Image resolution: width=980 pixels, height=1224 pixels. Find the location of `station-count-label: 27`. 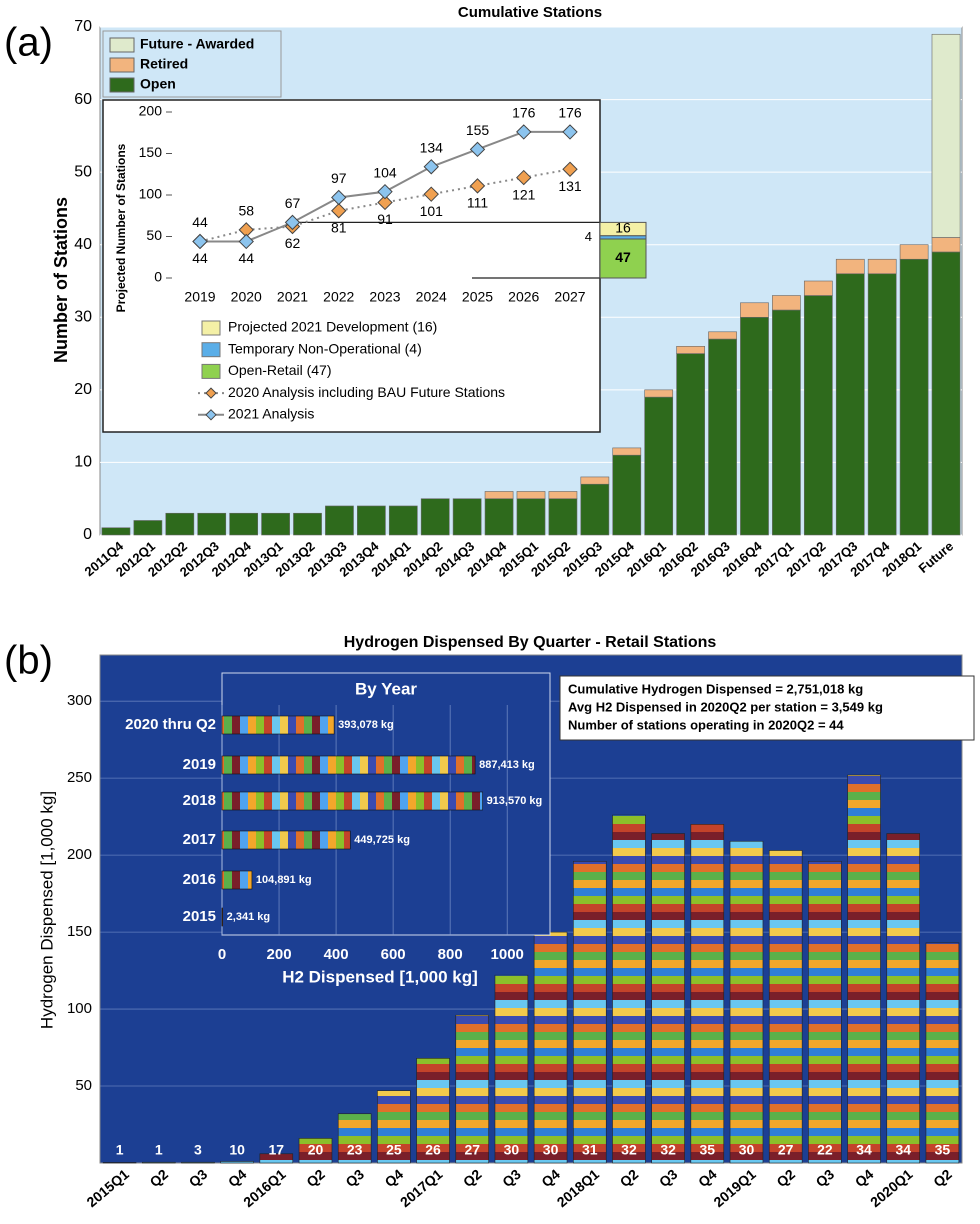

station-count-label: 27 is located at coordinates (472, 1150).